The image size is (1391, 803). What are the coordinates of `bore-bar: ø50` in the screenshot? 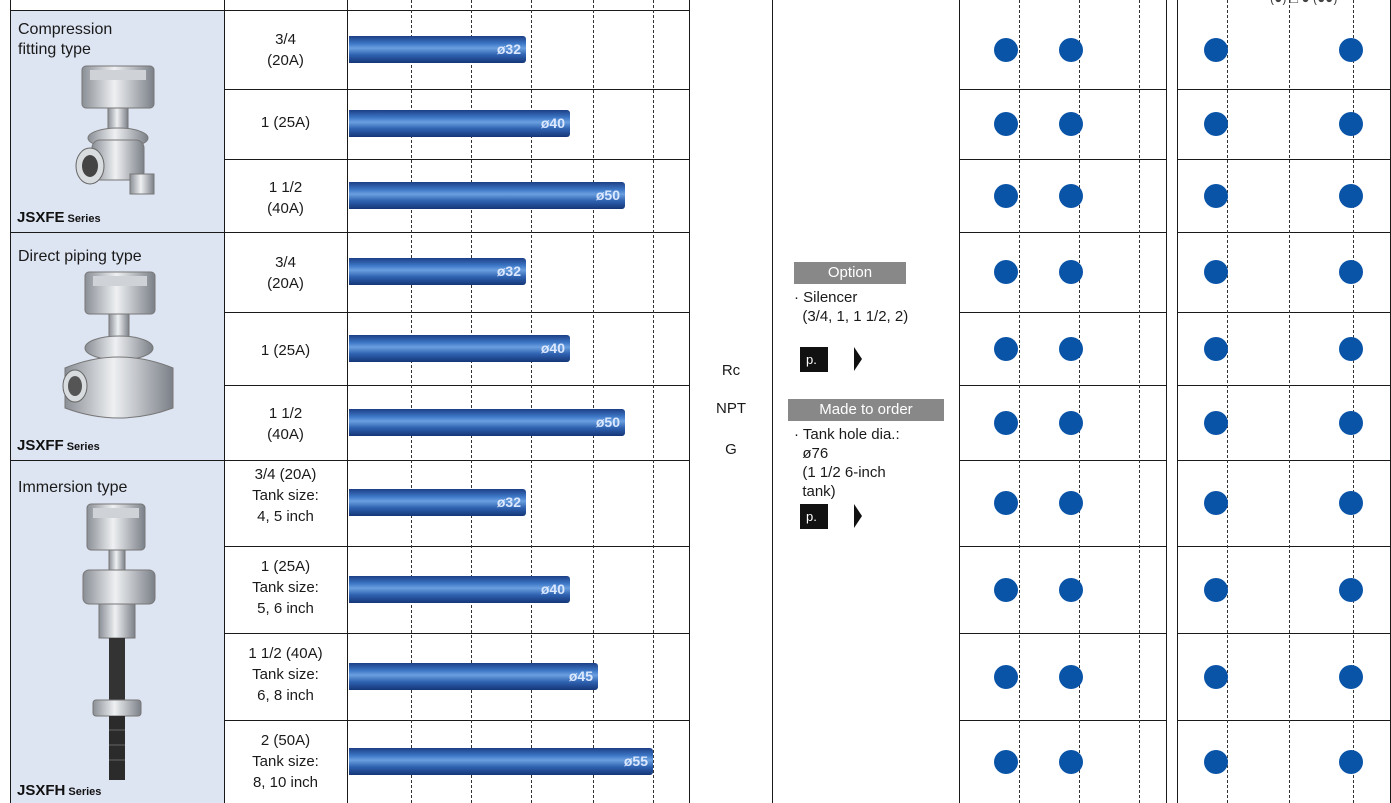 It's located at (487, 195).